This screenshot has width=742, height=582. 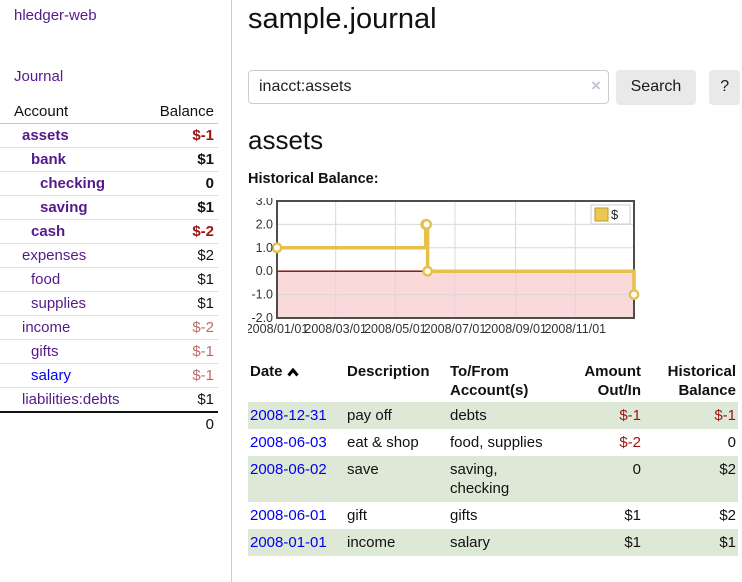 I want to click on transaction-balance: 0, so click(x=731, y=442).